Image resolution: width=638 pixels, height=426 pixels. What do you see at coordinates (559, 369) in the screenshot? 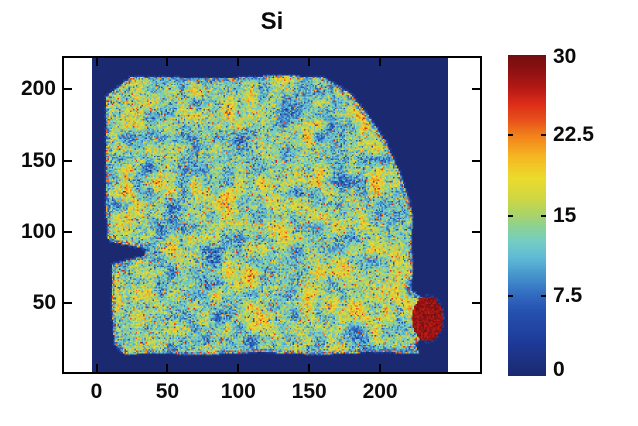
I see `colorbar-tick-label: 0` at bounding box center [559, 369].